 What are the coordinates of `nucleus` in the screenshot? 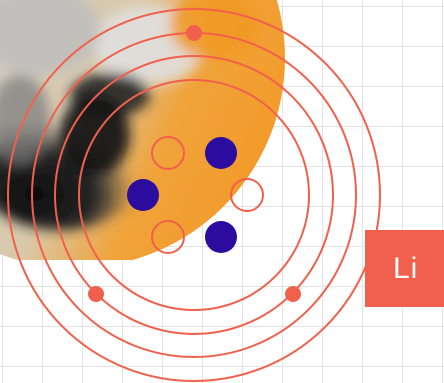 It's located at (195, 195).